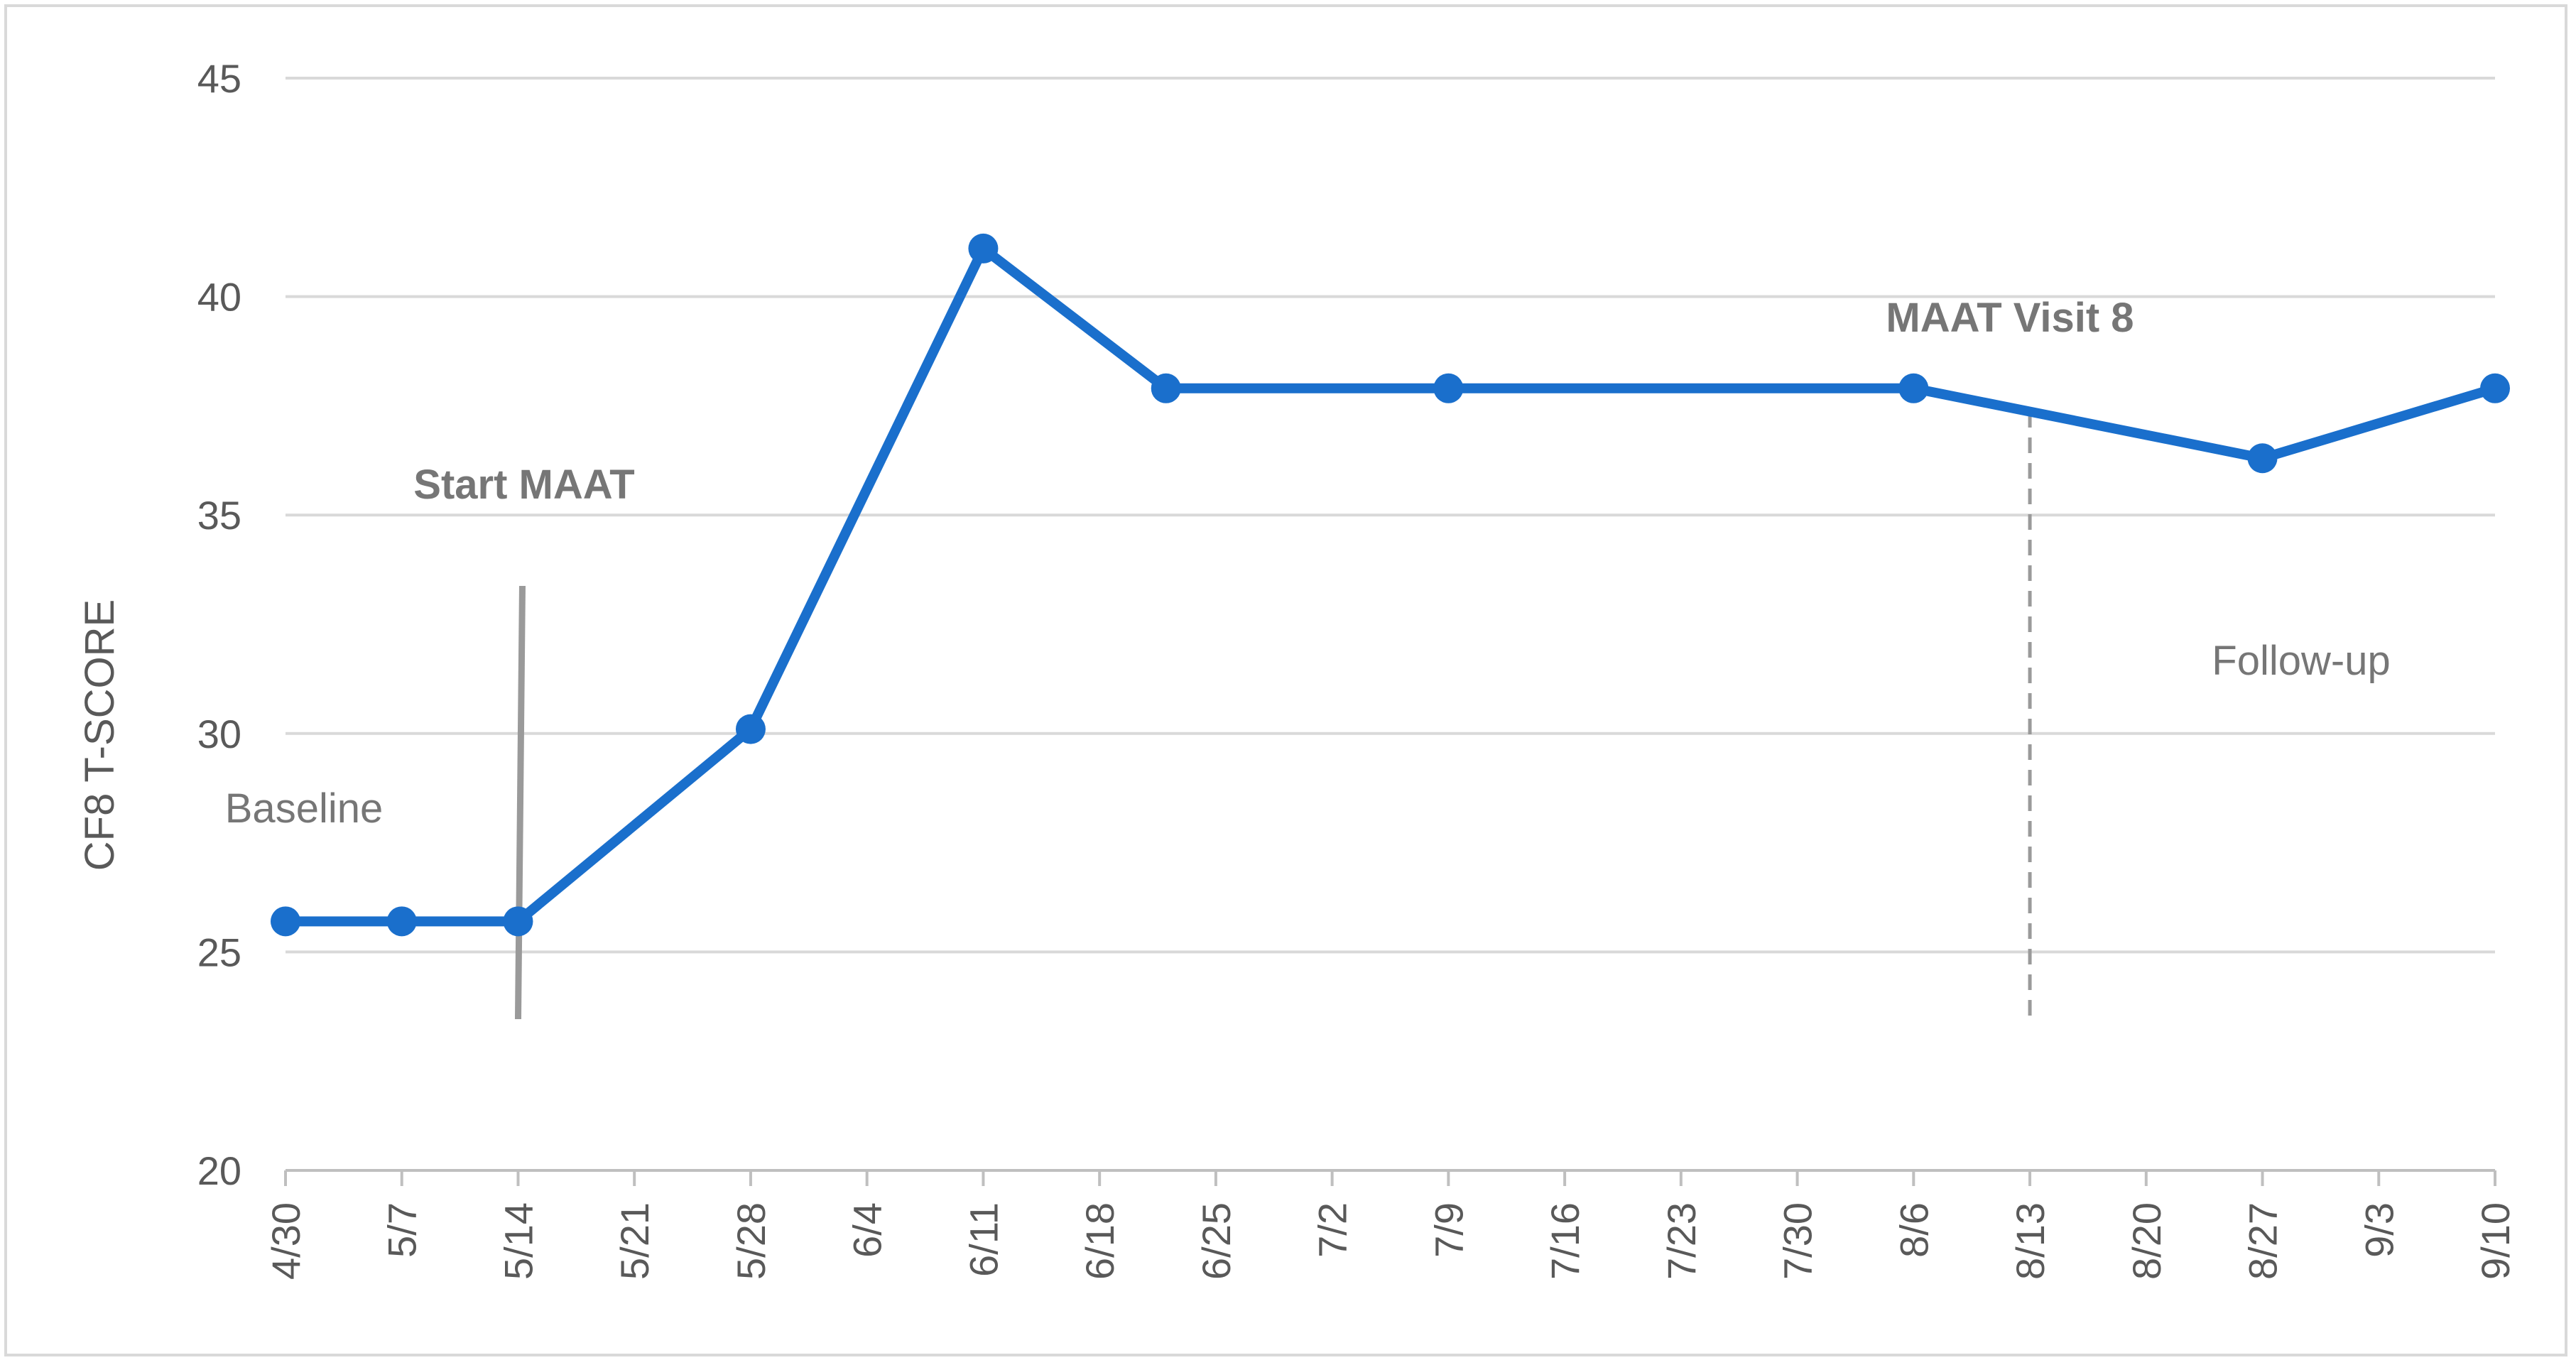  What do you see at coordinates (1798, 1241) in the screenshot?
I see `x-tick-label: 7/30` at bounding box center [1798, 1241].